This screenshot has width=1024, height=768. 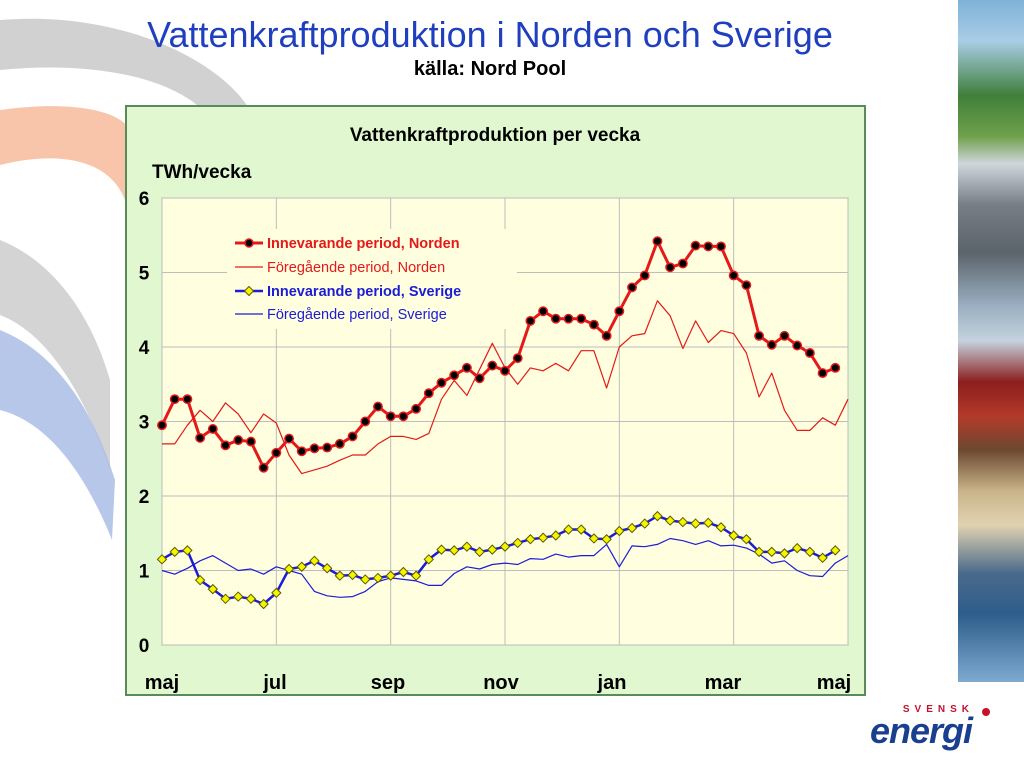 I want to click on legend-entry: Innevarande period, Norden, so click(x=363, y=244).